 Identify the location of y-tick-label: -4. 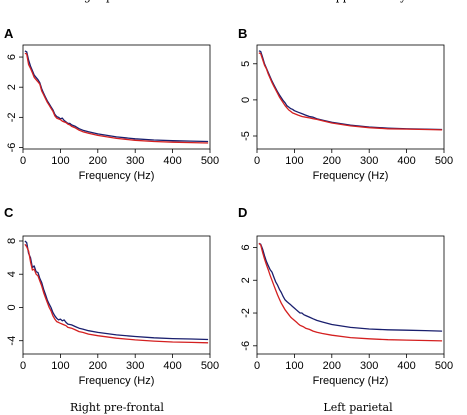
(12, 341).